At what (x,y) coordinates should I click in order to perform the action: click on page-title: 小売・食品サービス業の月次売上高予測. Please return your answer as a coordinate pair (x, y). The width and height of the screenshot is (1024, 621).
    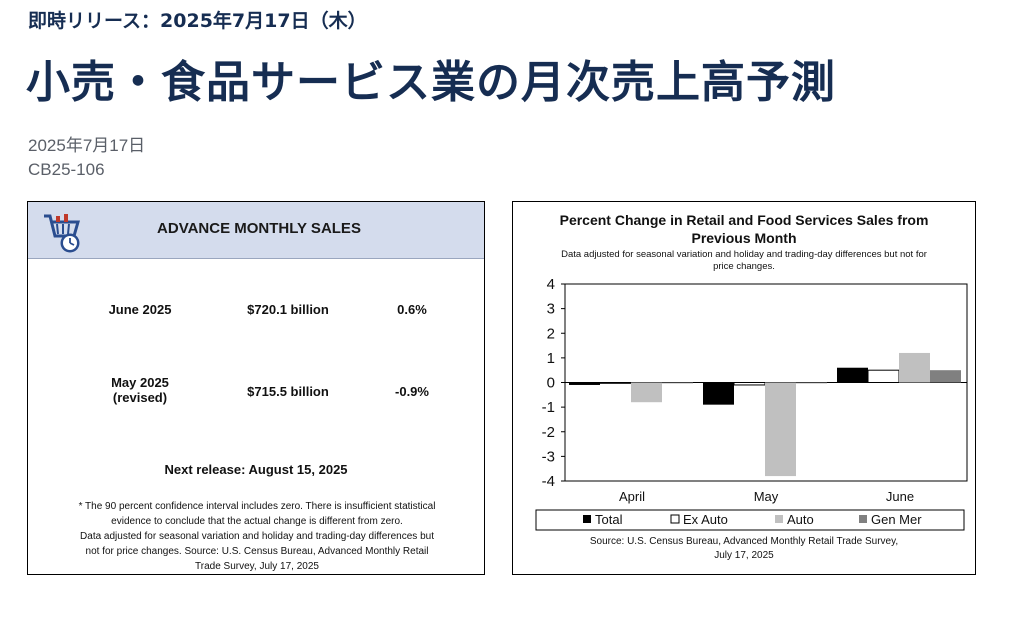
    Looking at the image, I should click on (431, 82).